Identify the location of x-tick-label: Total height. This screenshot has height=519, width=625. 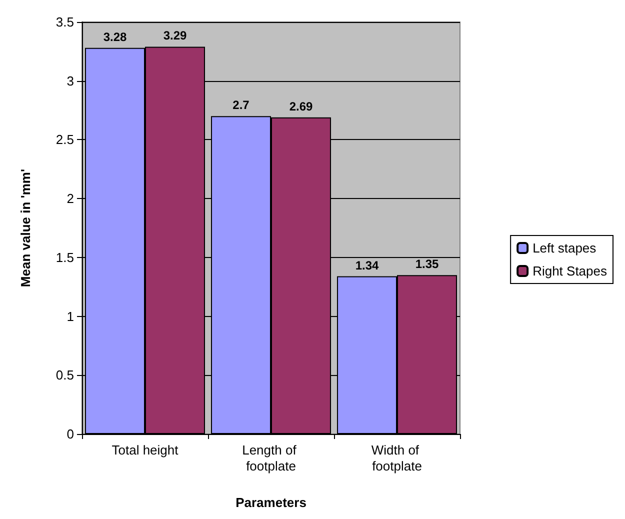
(145, 450).